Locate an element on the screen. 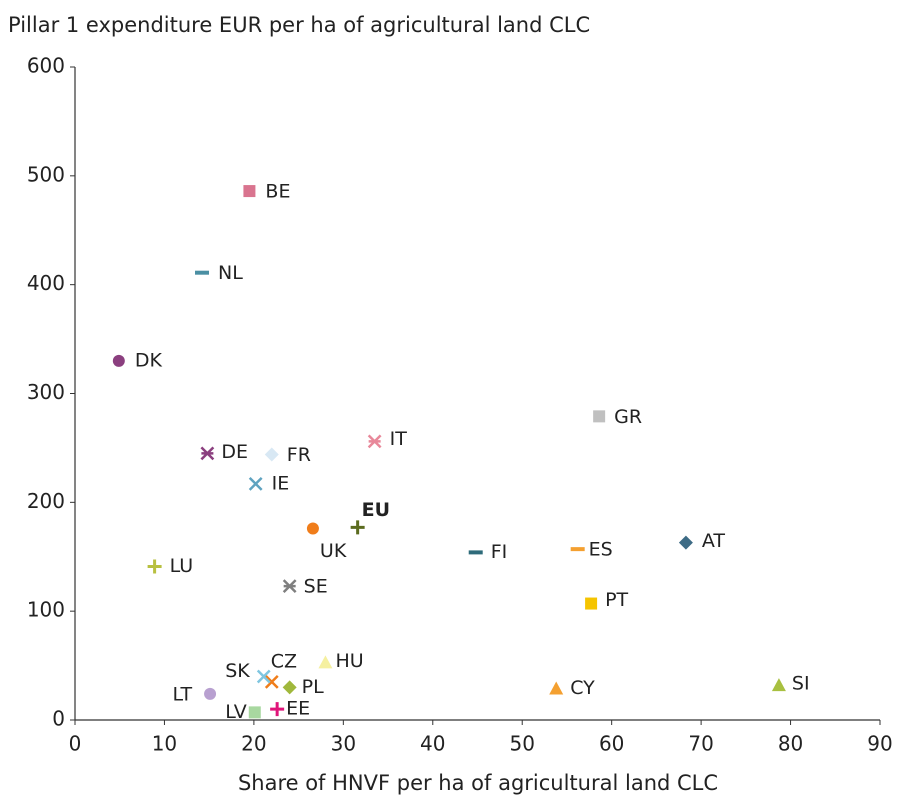 The height and width of the screenshot is (799, 903). y-tick-label: 400 is located at coordinates (46, 283).